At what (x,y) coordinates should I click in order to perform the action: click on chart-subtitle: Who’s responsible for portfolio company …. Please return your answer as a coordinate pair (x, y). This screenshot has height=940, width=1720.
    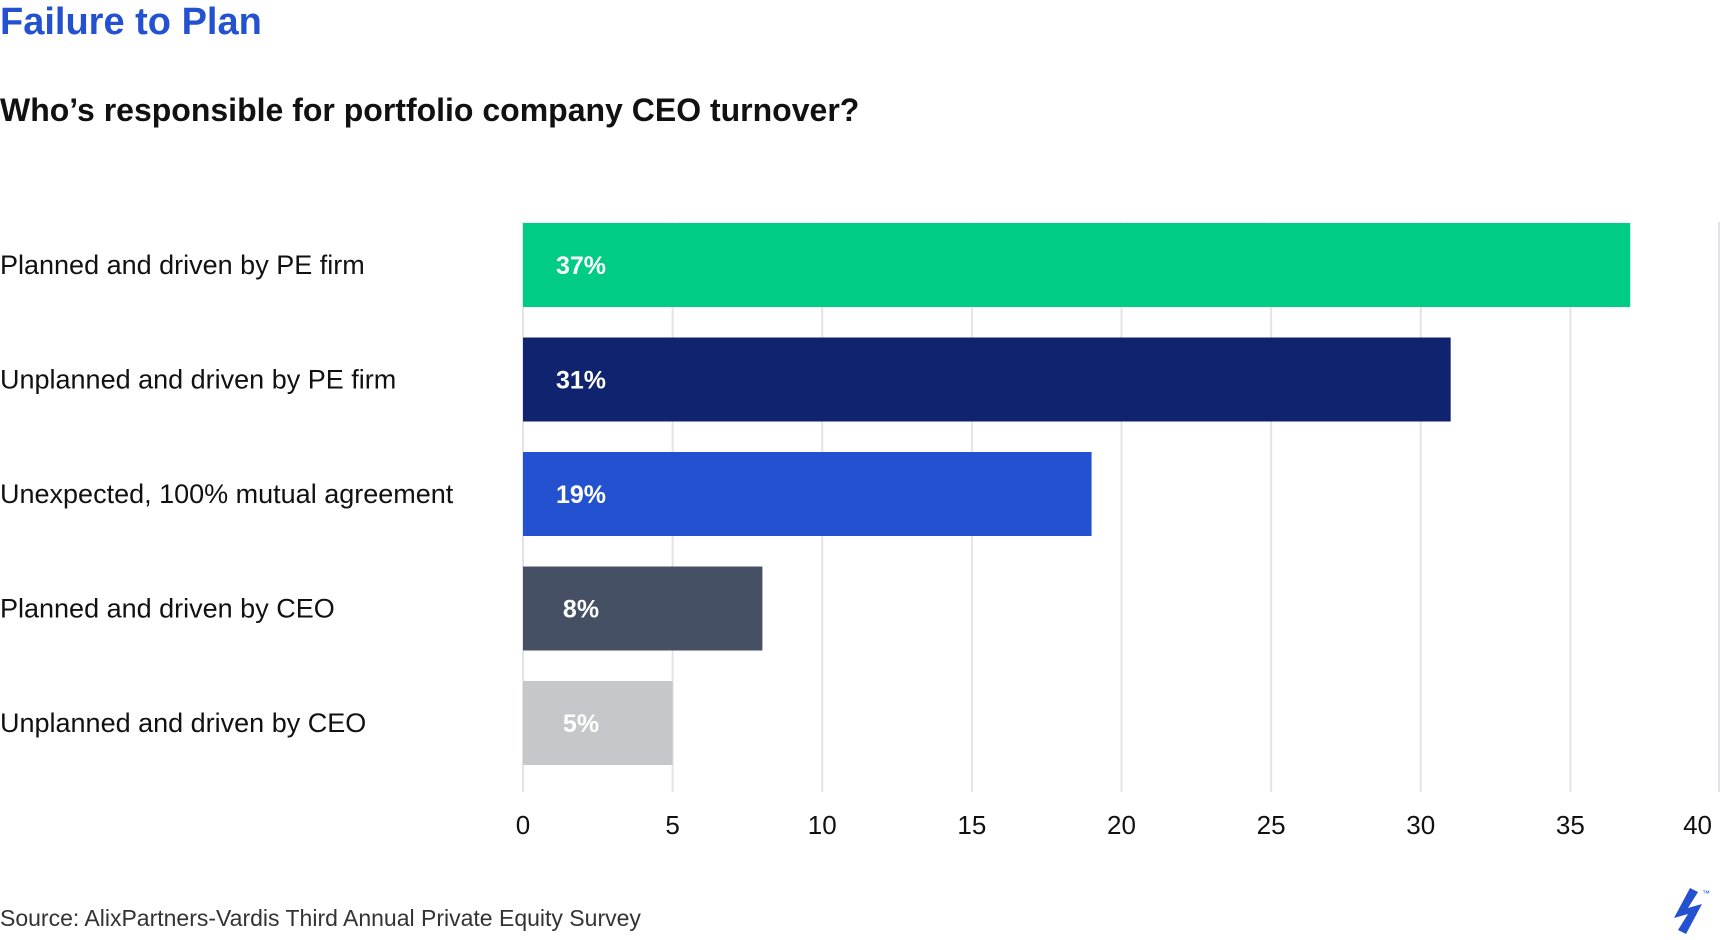
    Looking at the image, I should click on (430, 110).